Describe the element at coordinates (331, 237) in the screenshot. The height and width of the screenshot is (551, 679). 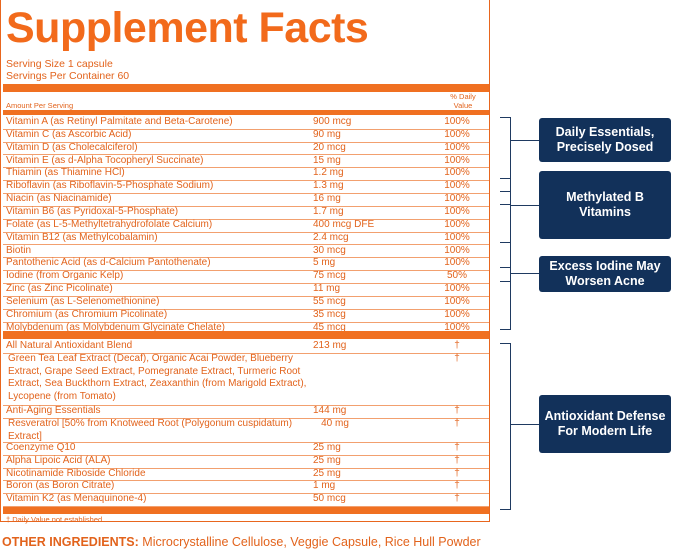
I see `nutrient-amount: 2.4 mcg` at that location.